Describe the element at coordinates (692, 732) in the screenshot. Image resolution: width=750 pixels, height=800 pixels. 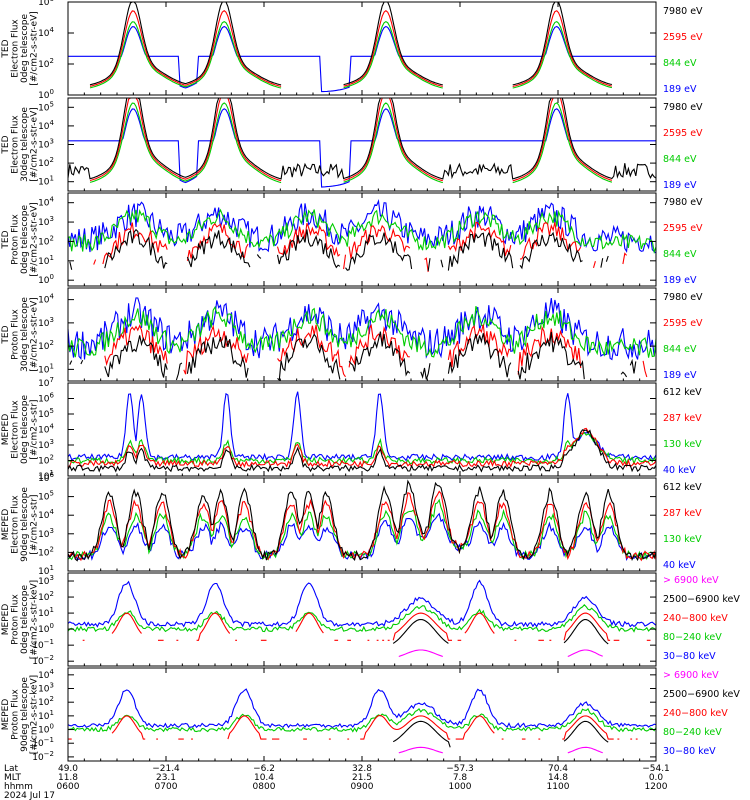
I see `legend-entry: 80−240 keV` at that location.